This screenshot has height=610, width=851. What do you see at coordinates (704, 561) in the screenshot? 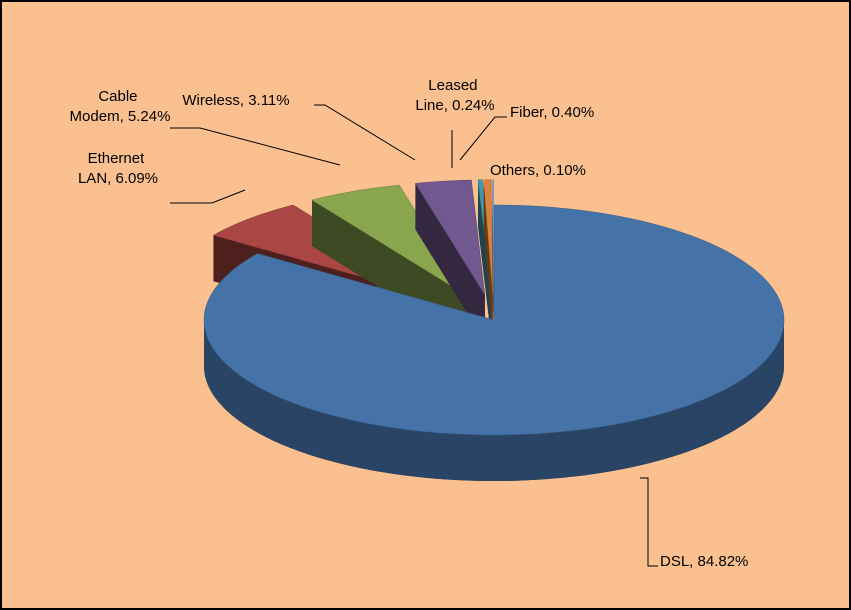
I see `data-label: DSL, 84.82%` at bounding box center [704, 561].